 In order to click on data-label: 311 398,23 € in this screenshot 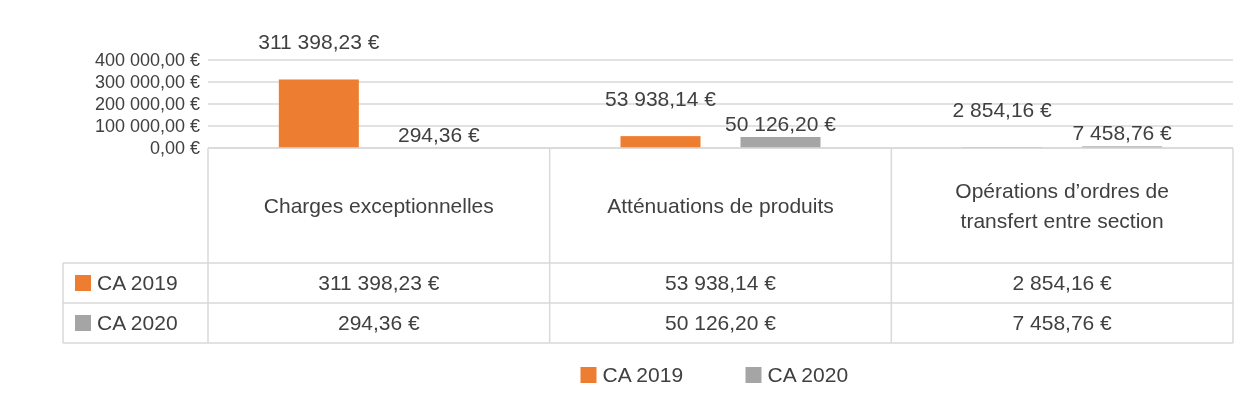, I will do `click(379, 283)`.